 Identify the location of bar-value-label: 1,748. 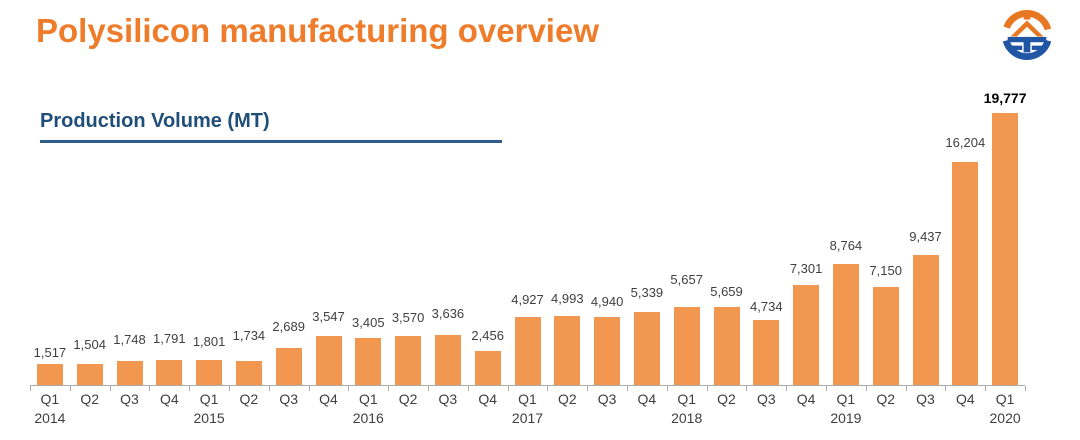
(129, 339).